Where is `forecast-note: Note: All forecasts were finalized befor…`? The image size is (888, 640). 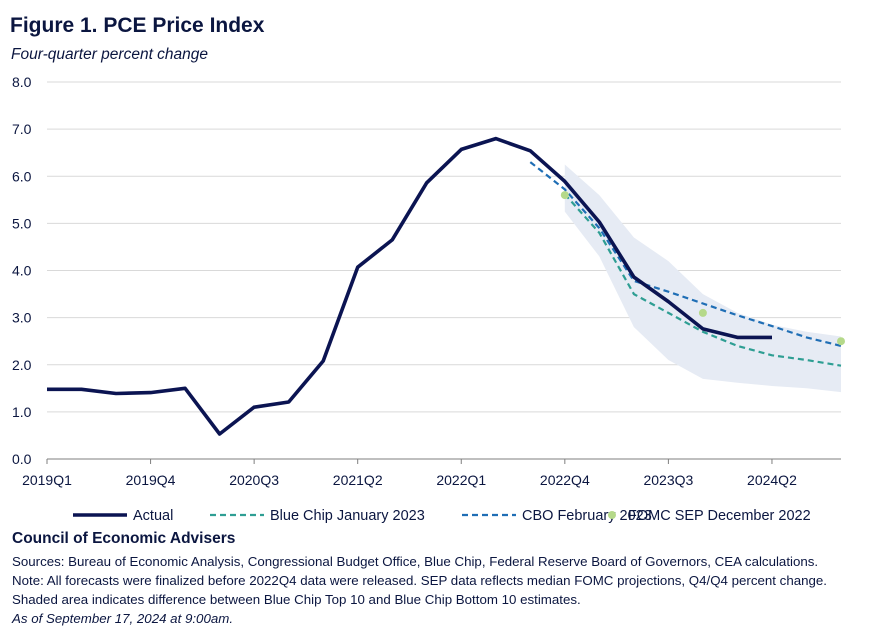 forecast-note: Note: All forecasts were finalized befor… is located at coordinates (419, 580).